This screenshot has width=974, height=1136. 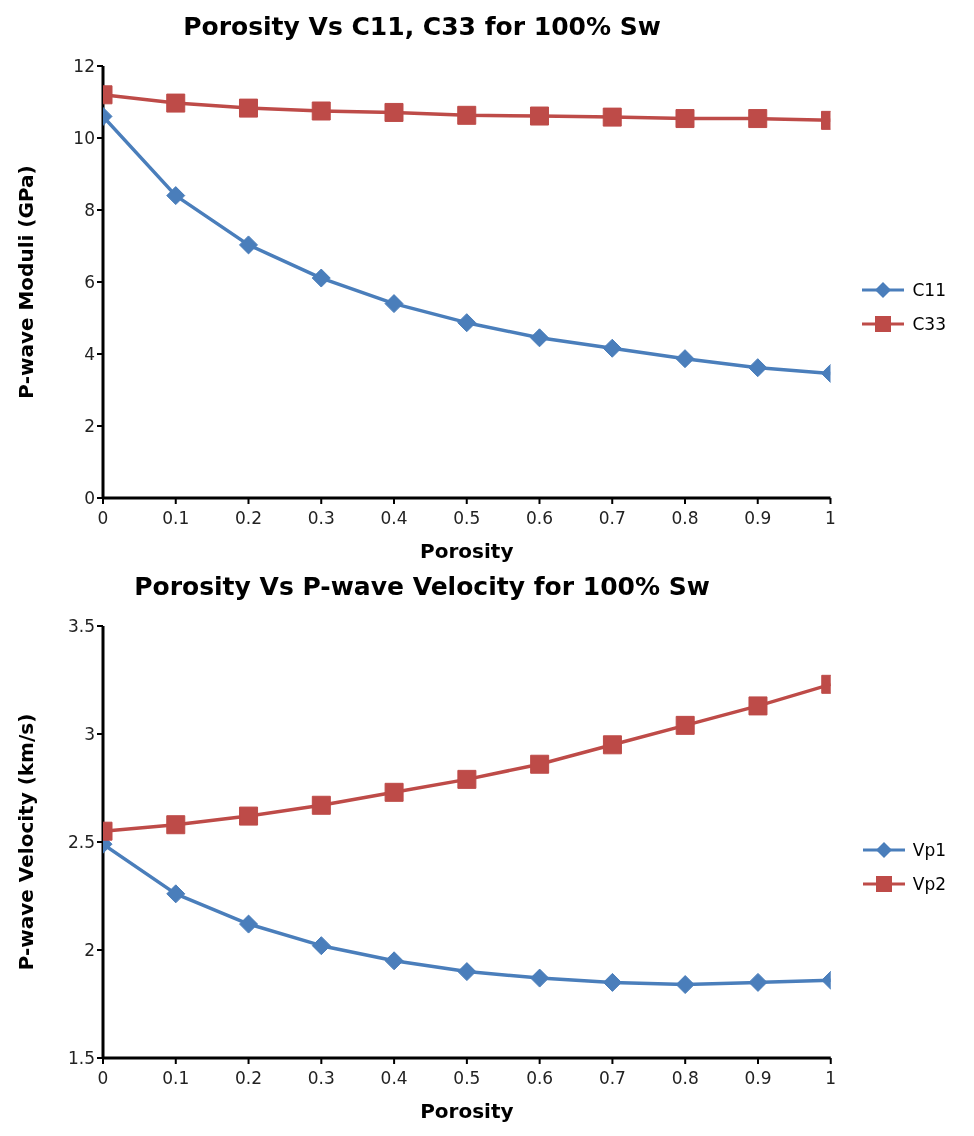 I want to click on legend-label: C11, so click(x=929, y=290).